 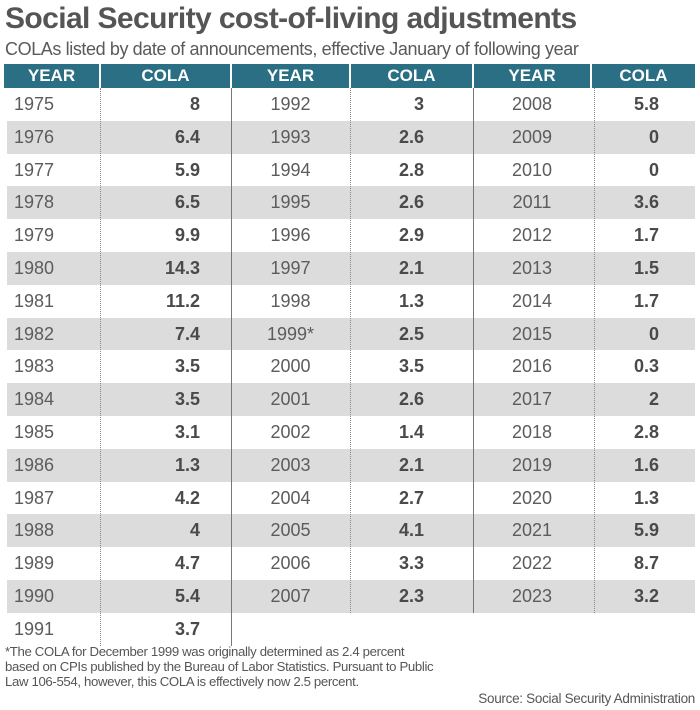 I want to click on cola-cell: 0.3, so click(x=646, y=366).